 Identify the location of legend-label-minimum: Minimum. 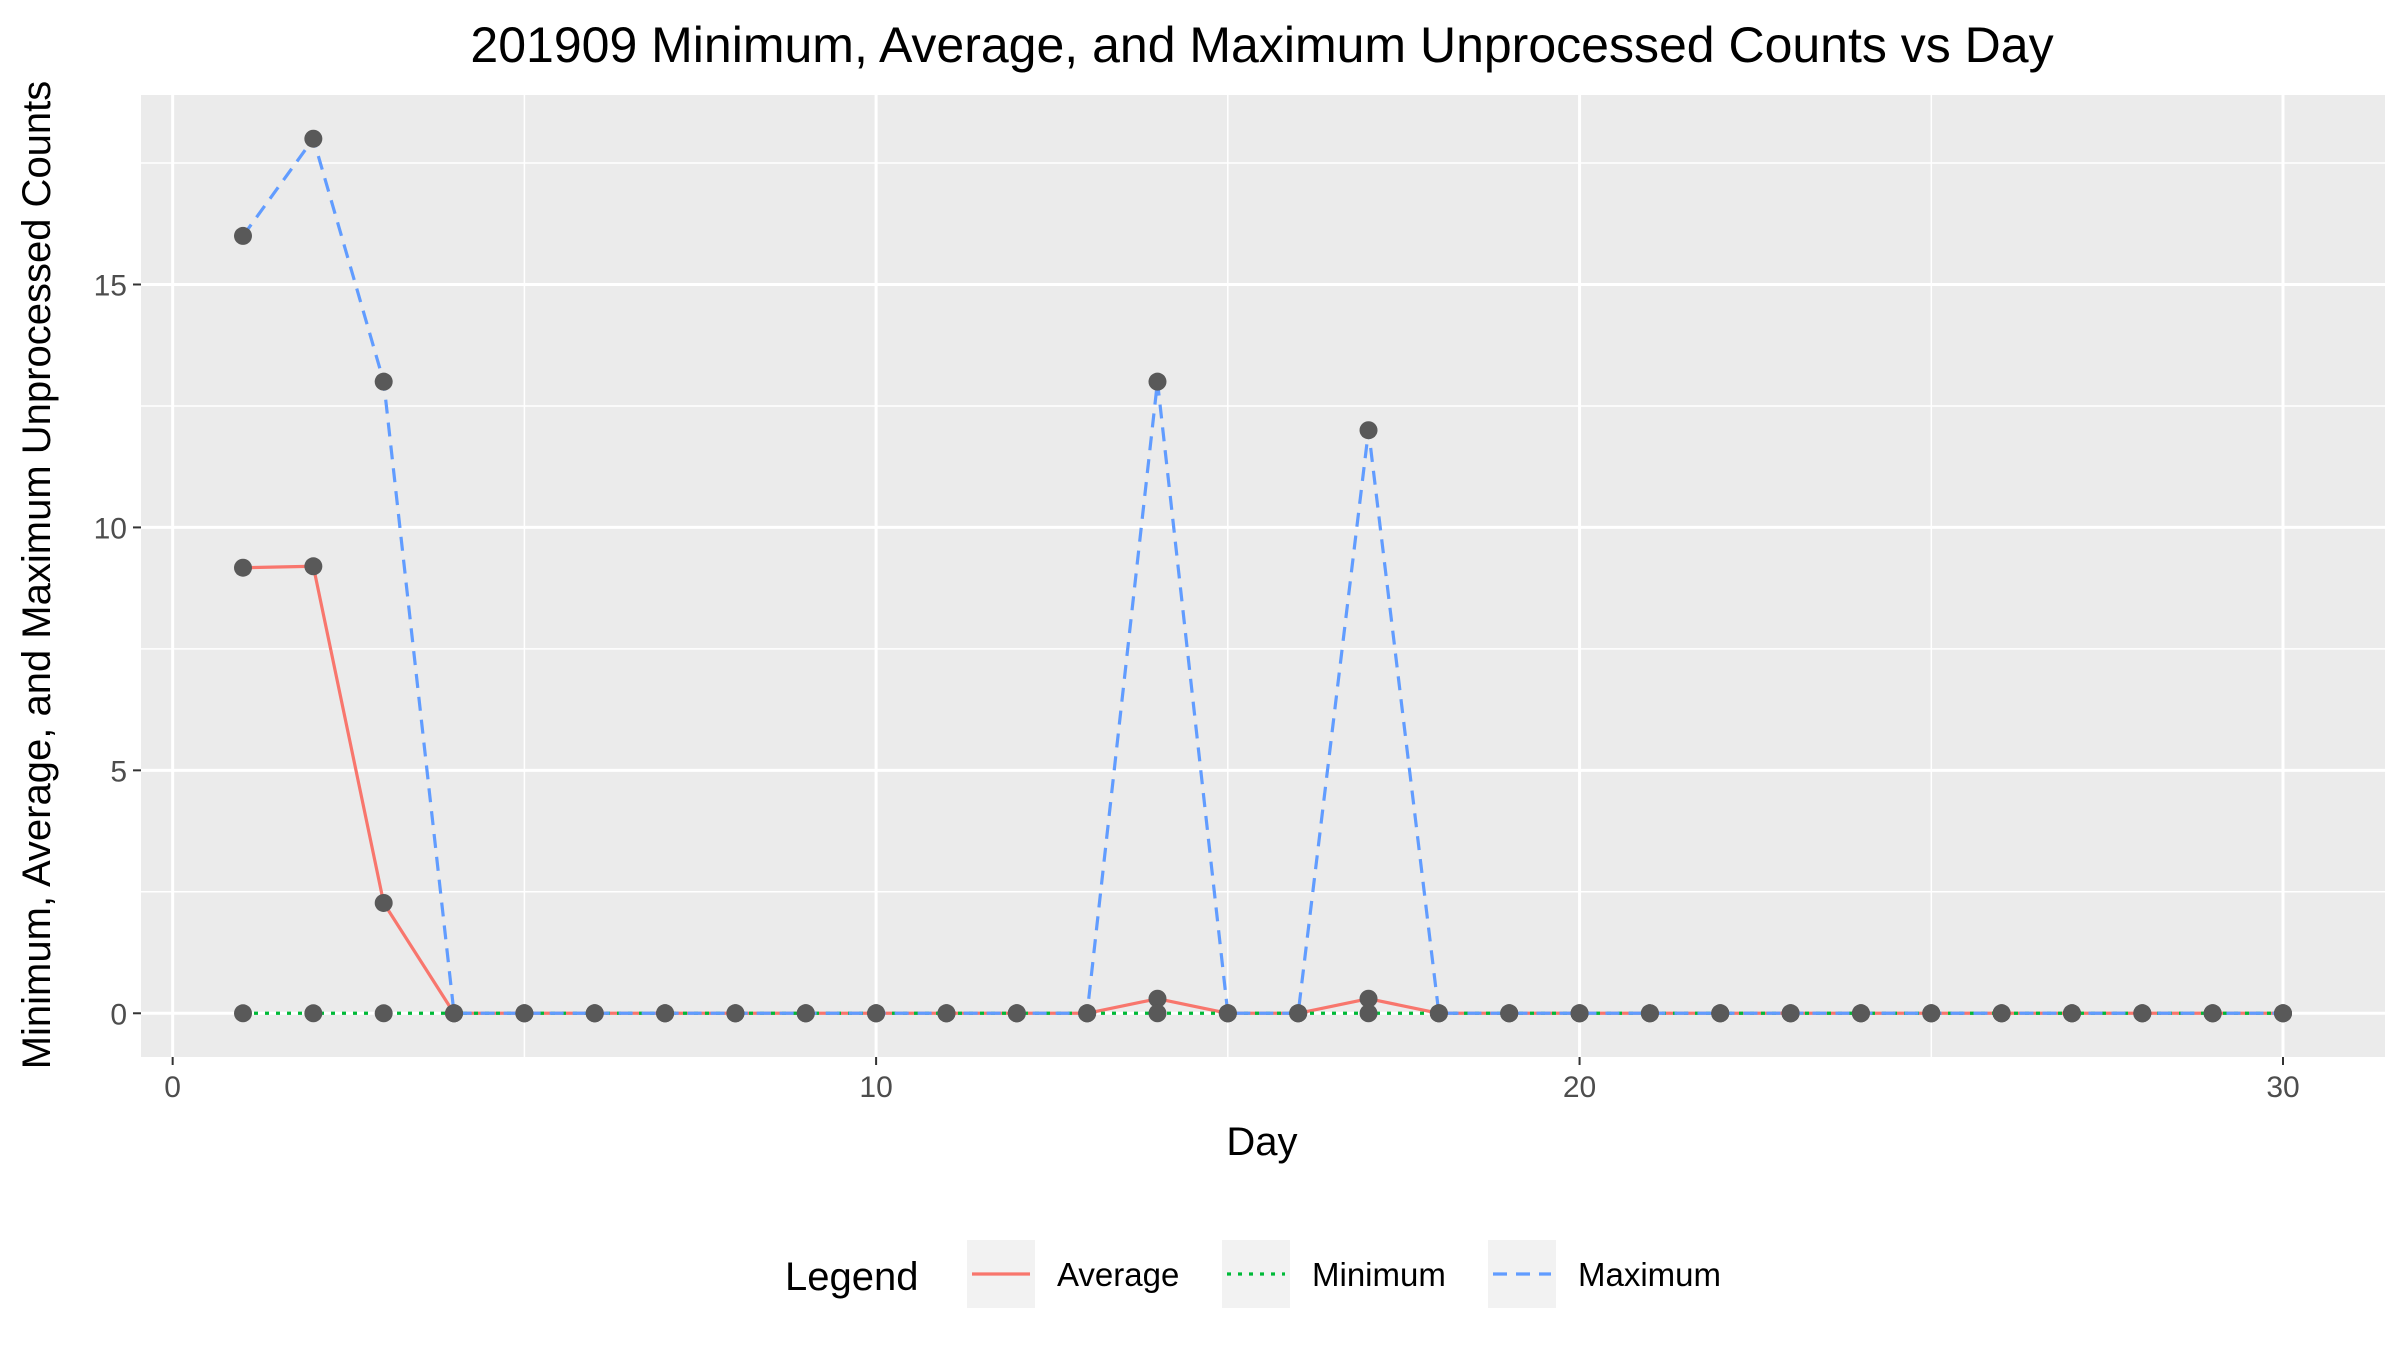
(1379, 1274).